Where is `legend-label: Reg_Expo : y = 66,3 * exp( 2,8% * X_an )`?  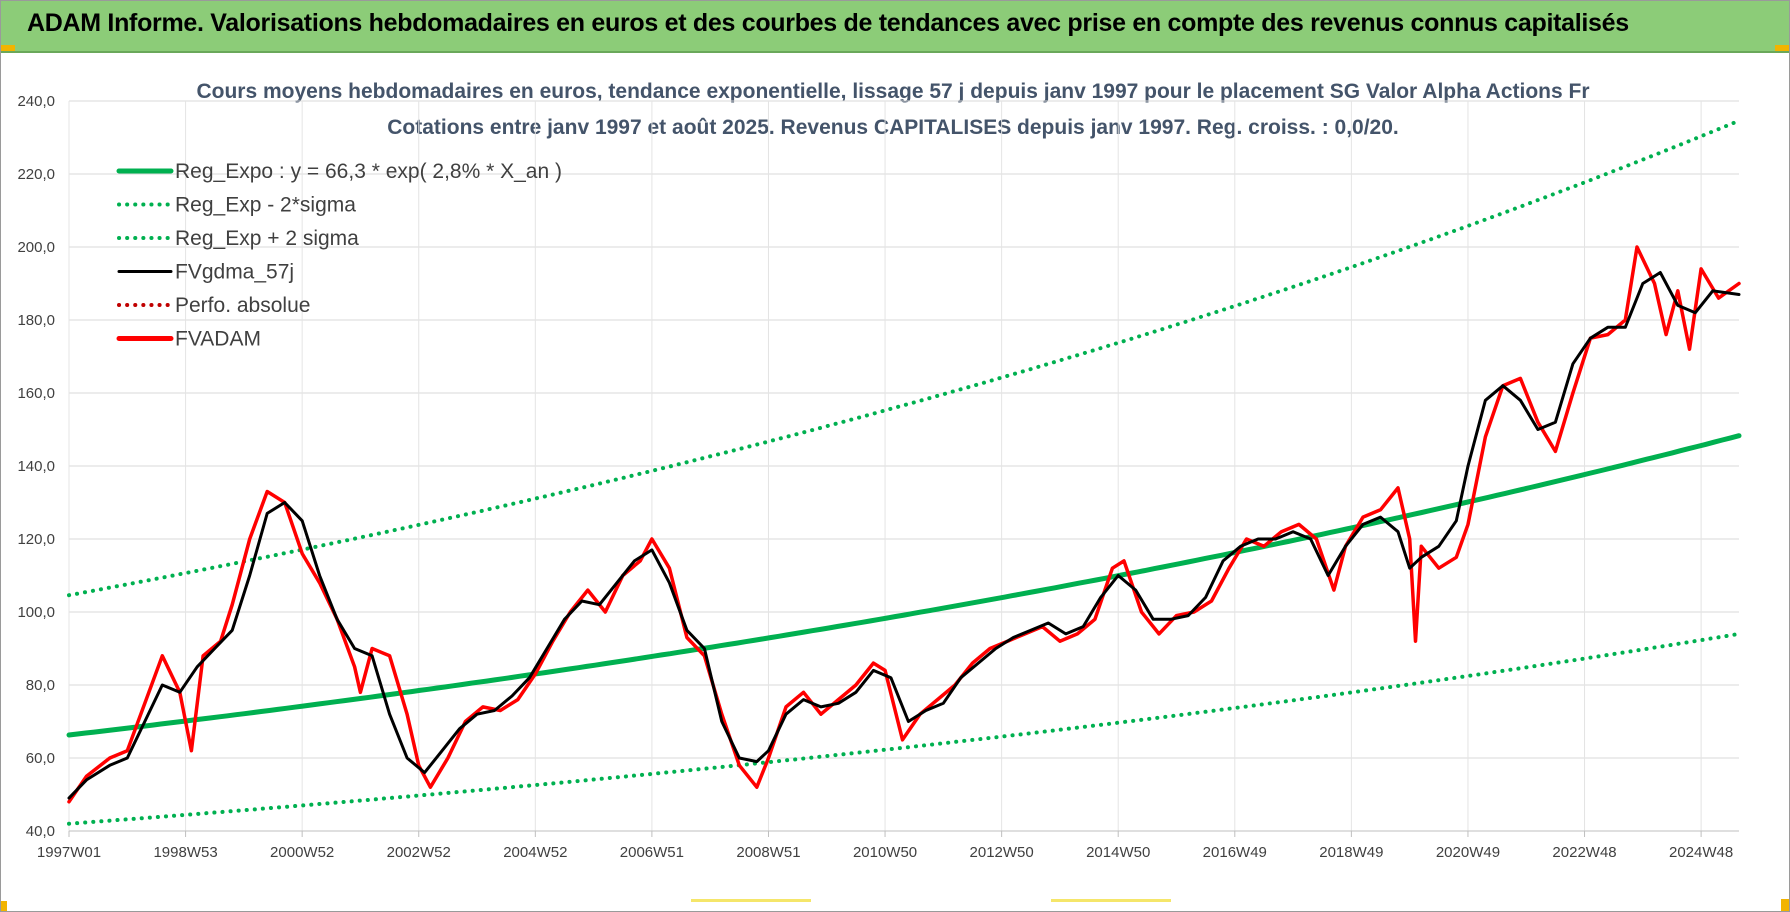
legend-label: Reg_Expo : y = 66,3 * exp( 2,8% * X_an ) is located at coordinates (368, 171).